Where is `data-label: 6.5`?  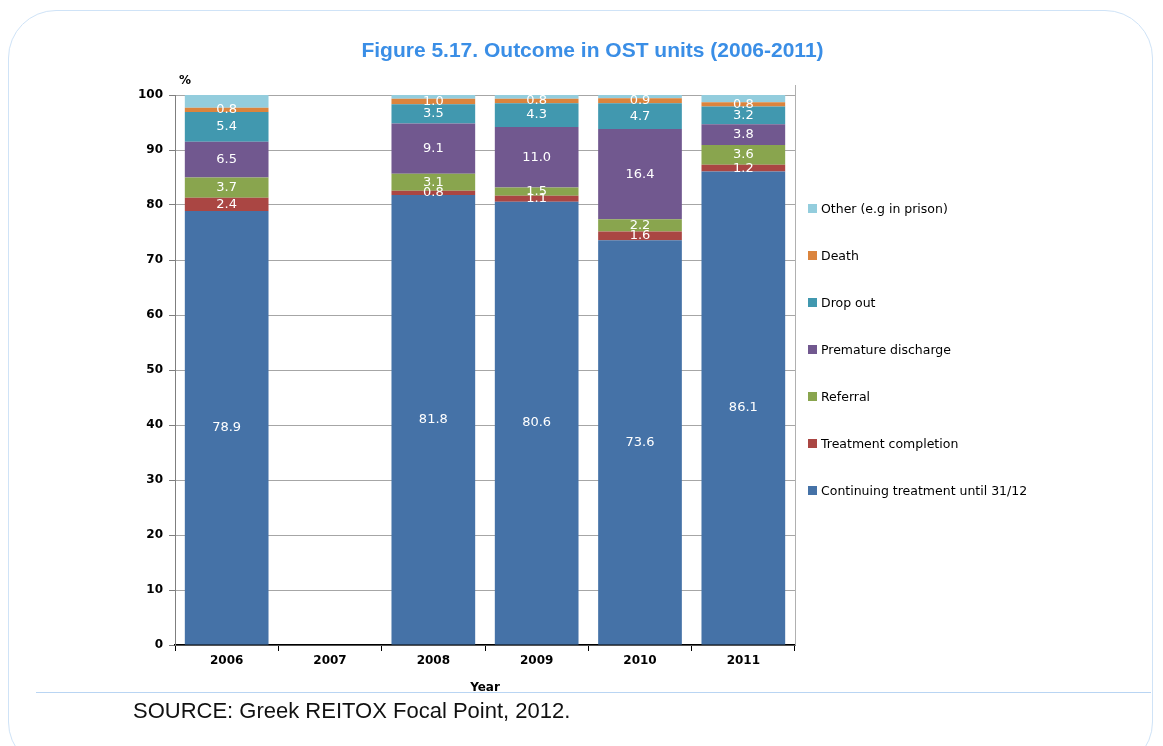 data-label: 6.5 is located at coordinates (227, 158).